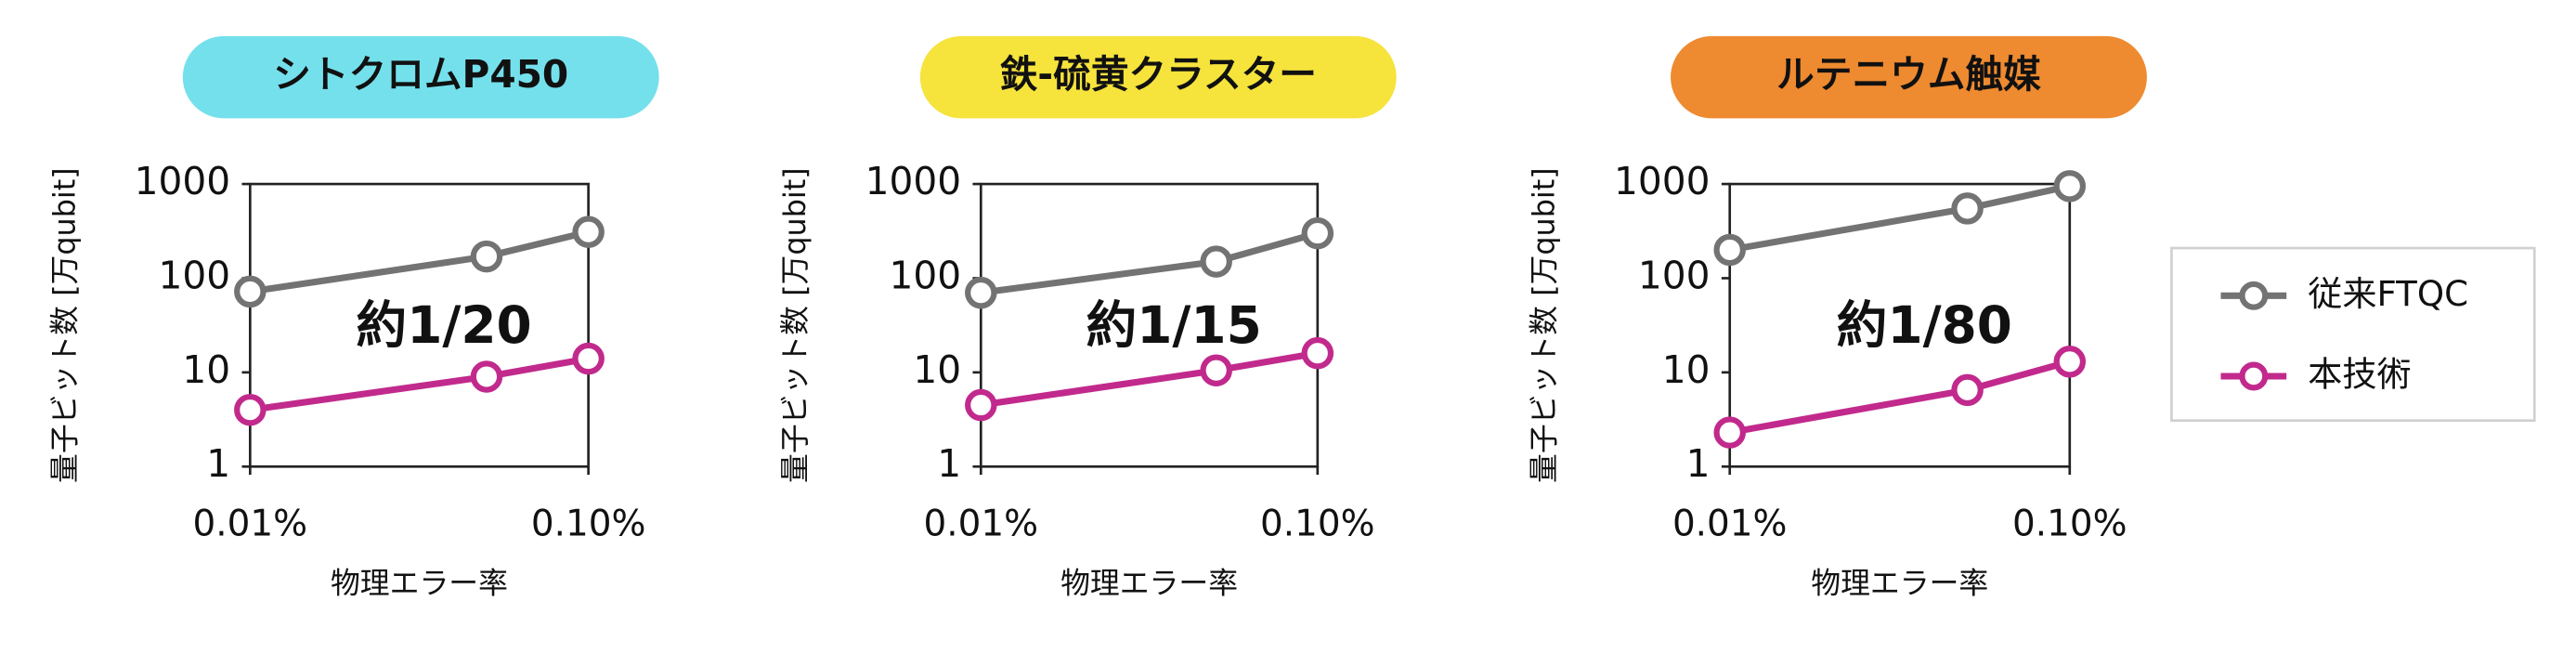 The height and width of the screenshot is (667, 2576). Describe the element at coordinates (2359, 374) in the screenshot. I see `legend-label: 本技術` at that location.